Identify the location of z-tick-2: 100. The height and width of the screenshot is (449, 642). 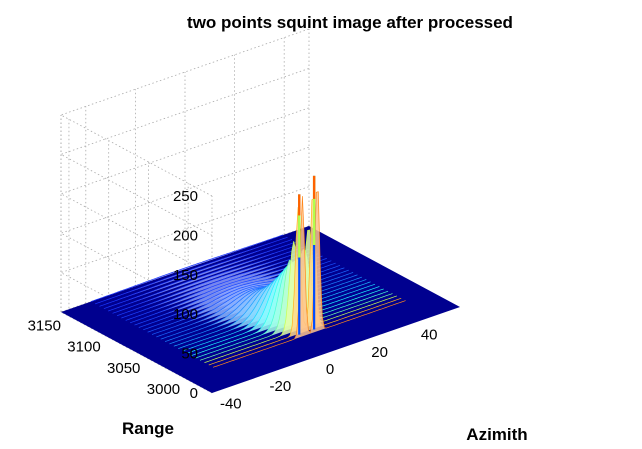
(185, 314).